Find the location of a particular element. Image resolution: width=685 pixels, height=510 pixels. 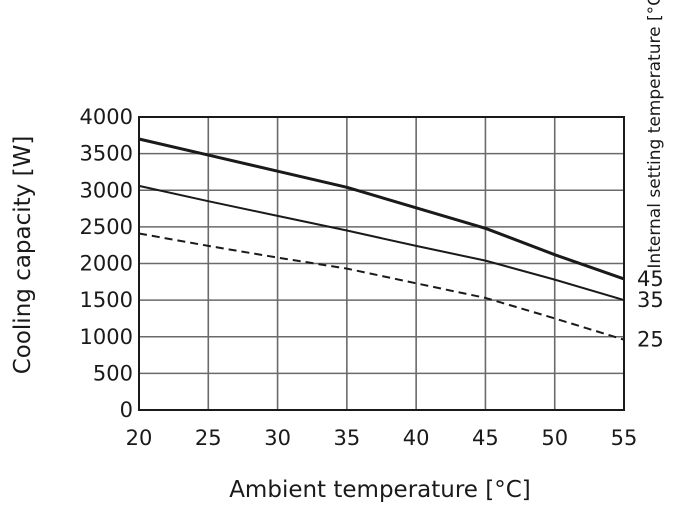

y-axis-title: Cooling capacity [W] is located at coordinates (23, 255).